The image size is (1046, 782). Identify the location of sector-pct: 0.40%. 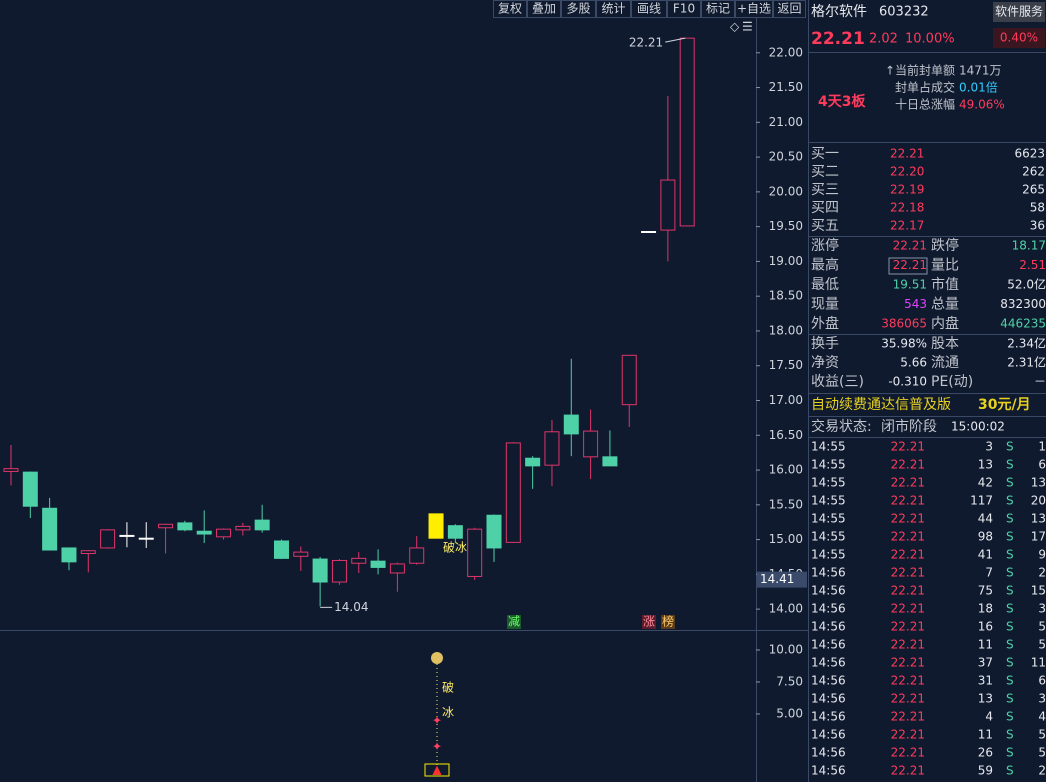
(1019, 38).